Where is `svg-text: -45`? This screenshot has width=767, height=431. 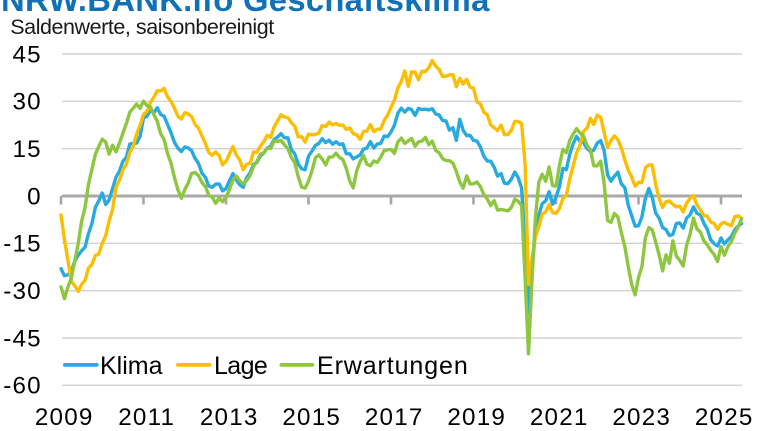
svg-text: -45 is located at coordinates (22, 338).